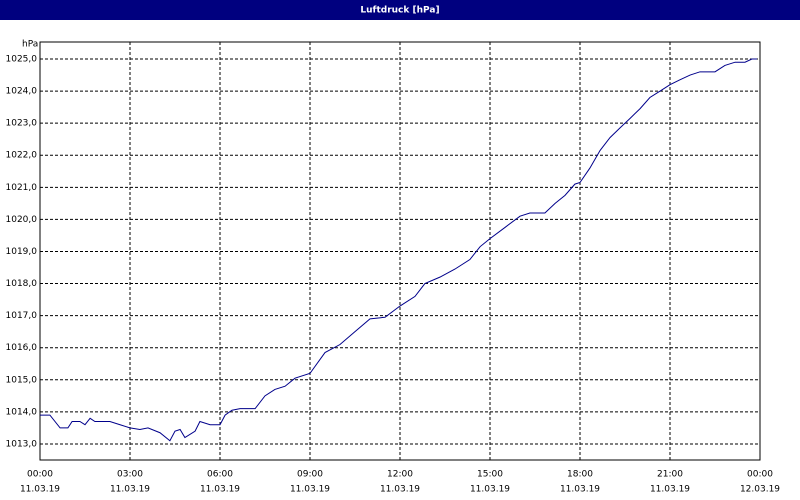 The image size is (800, 500). What do you see at coordinates (22, 220) in the screenshot?
I see `y-tick-label: 1020,0` at bounding box center [22, 220].